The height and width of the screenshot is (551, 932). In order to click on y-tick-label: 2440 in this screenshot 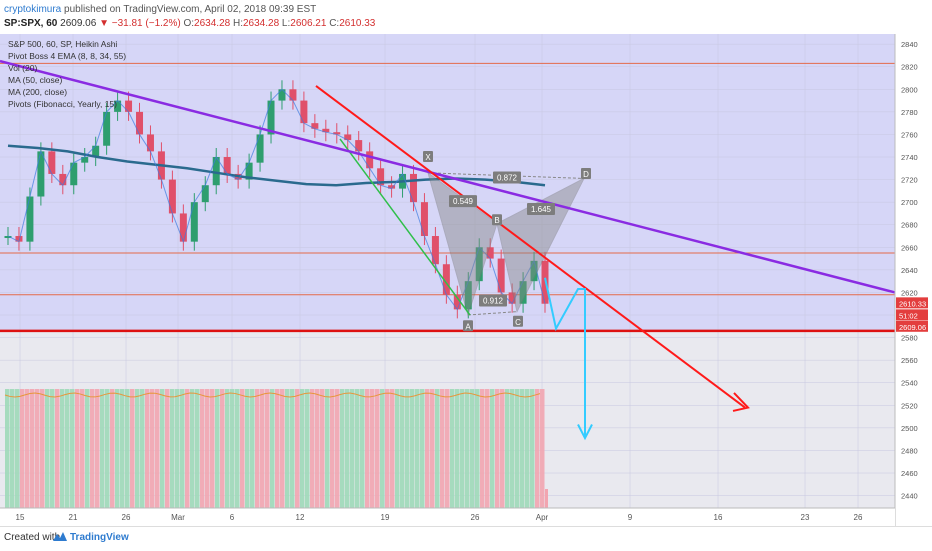, I will do `click(909, 496)`.